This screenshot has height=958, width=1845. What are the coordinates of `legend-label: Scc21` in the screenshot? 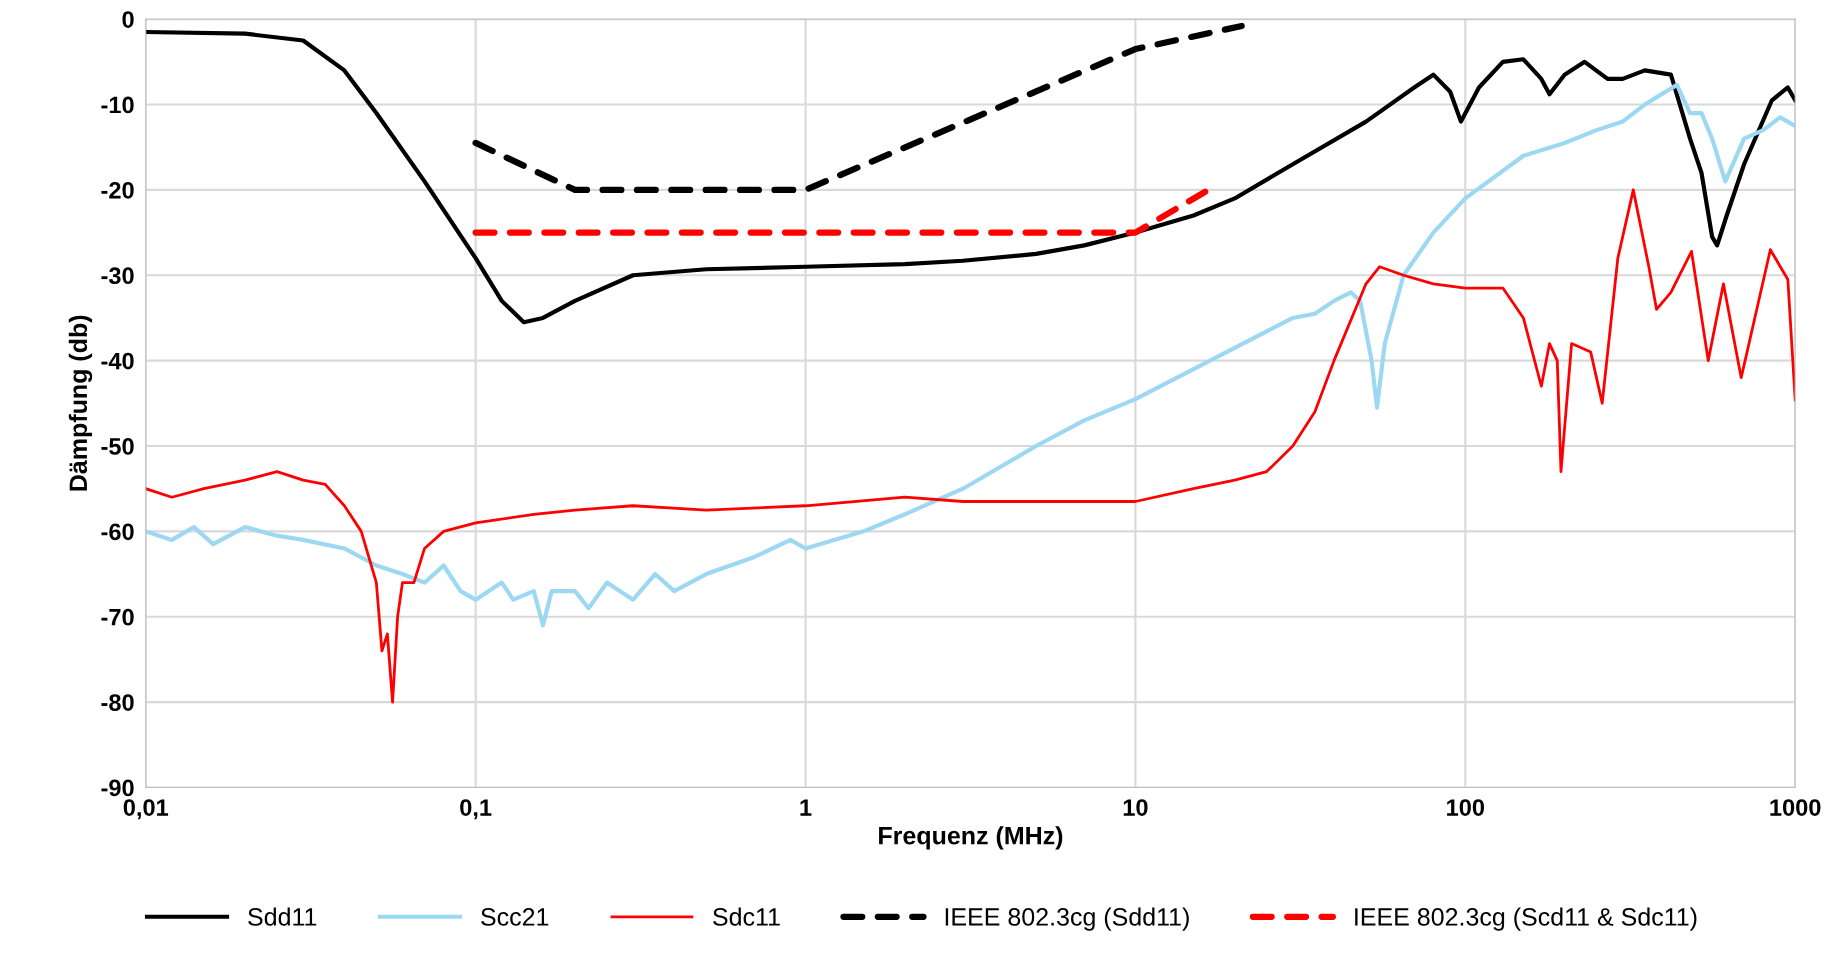 It's located at (515, 917).